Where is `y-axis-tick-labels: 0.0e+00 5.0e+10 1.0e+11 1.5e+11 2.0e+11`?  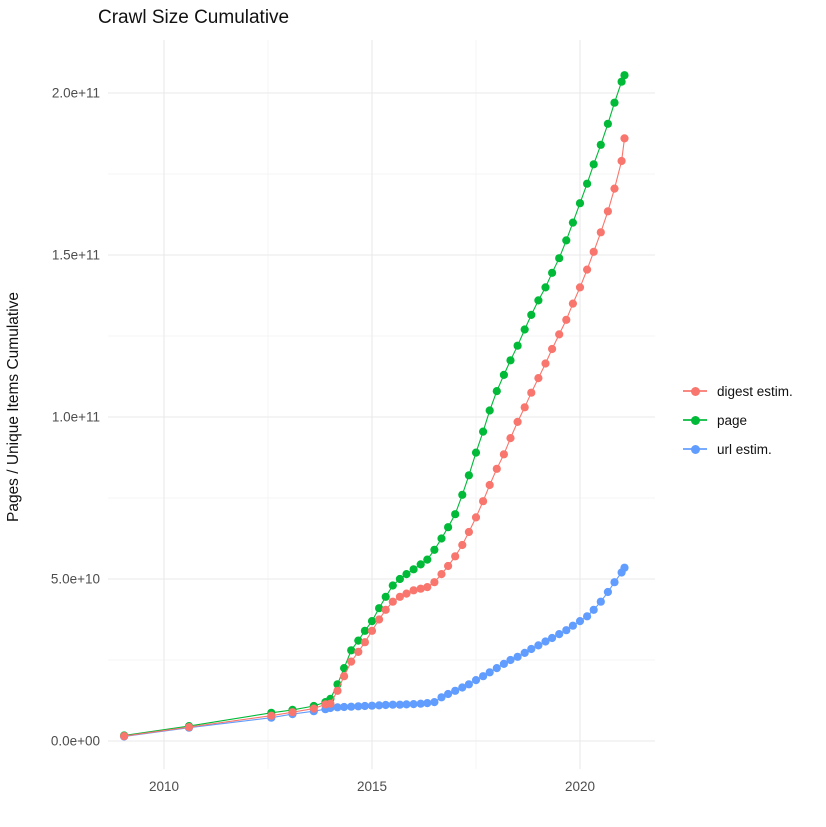
y-axis-tick-labels: 0.0e+00 5.0e+10 1.0e+11 1.5e+11 2.0e+11 is located at coordinates (75, 417).